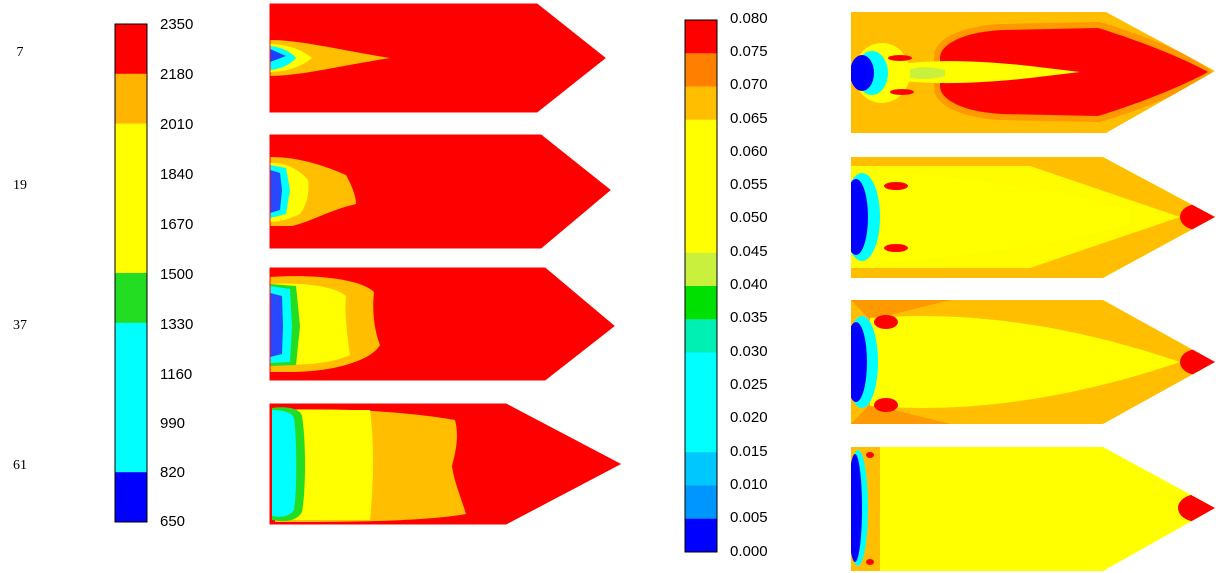  What do you see at coordinates (749, 351) in the screenshot?
I see `right-tick-label: 0.030` at bounding box center [749, 351].